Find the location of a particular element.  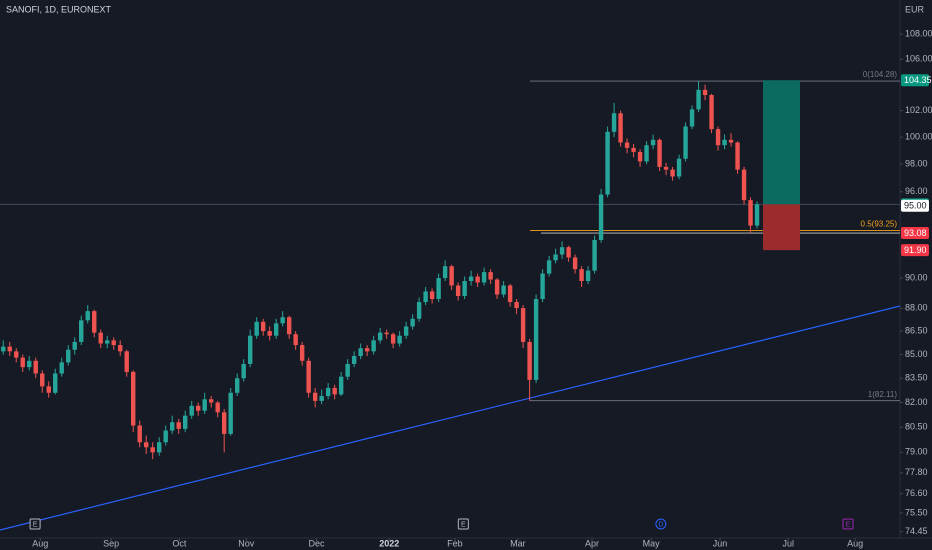

y-tick-label: 77.80 is located at coordinates (916, 472).